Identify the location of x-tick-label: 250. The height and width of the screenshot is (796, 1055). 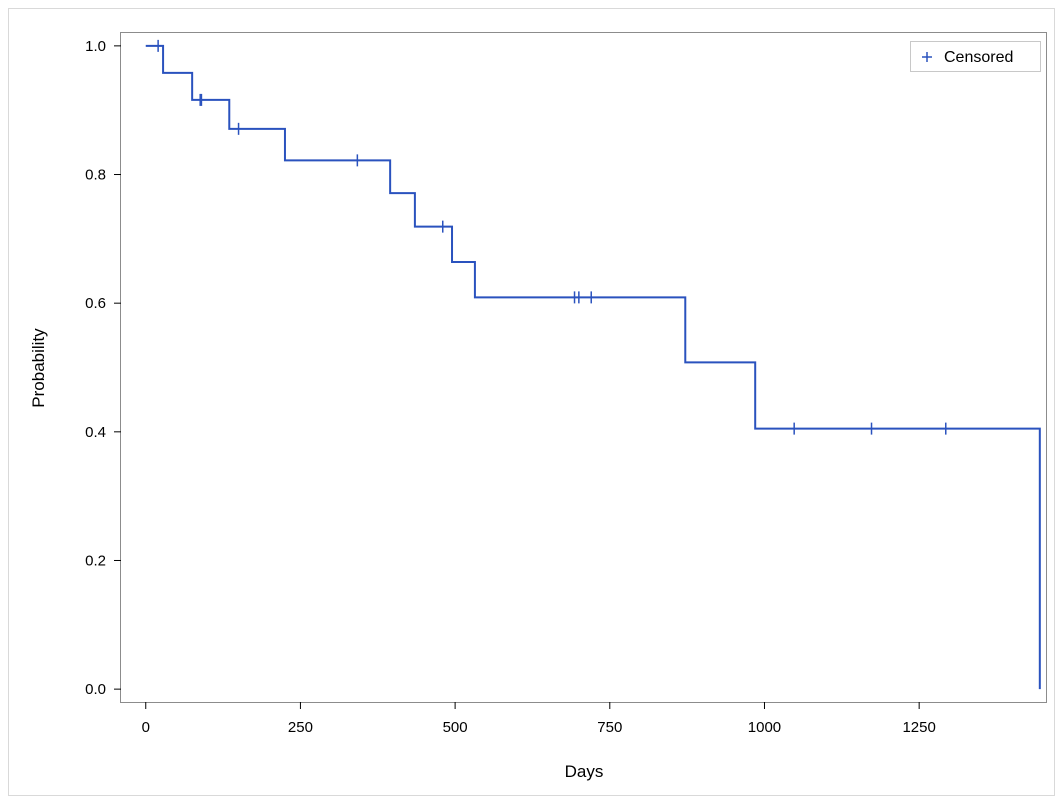
(300, 727).